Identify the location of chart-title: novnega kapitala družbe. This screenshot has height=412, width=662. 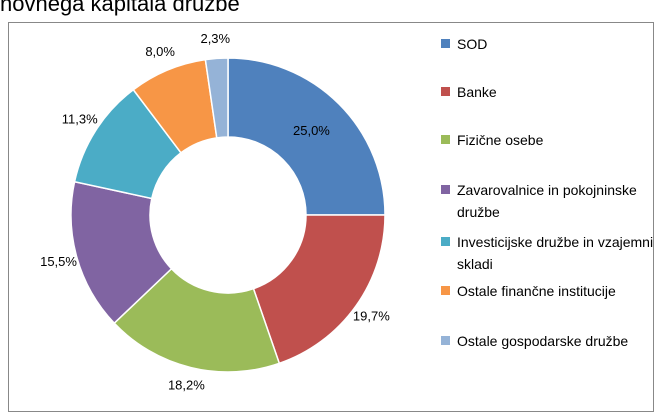
(120, 8).